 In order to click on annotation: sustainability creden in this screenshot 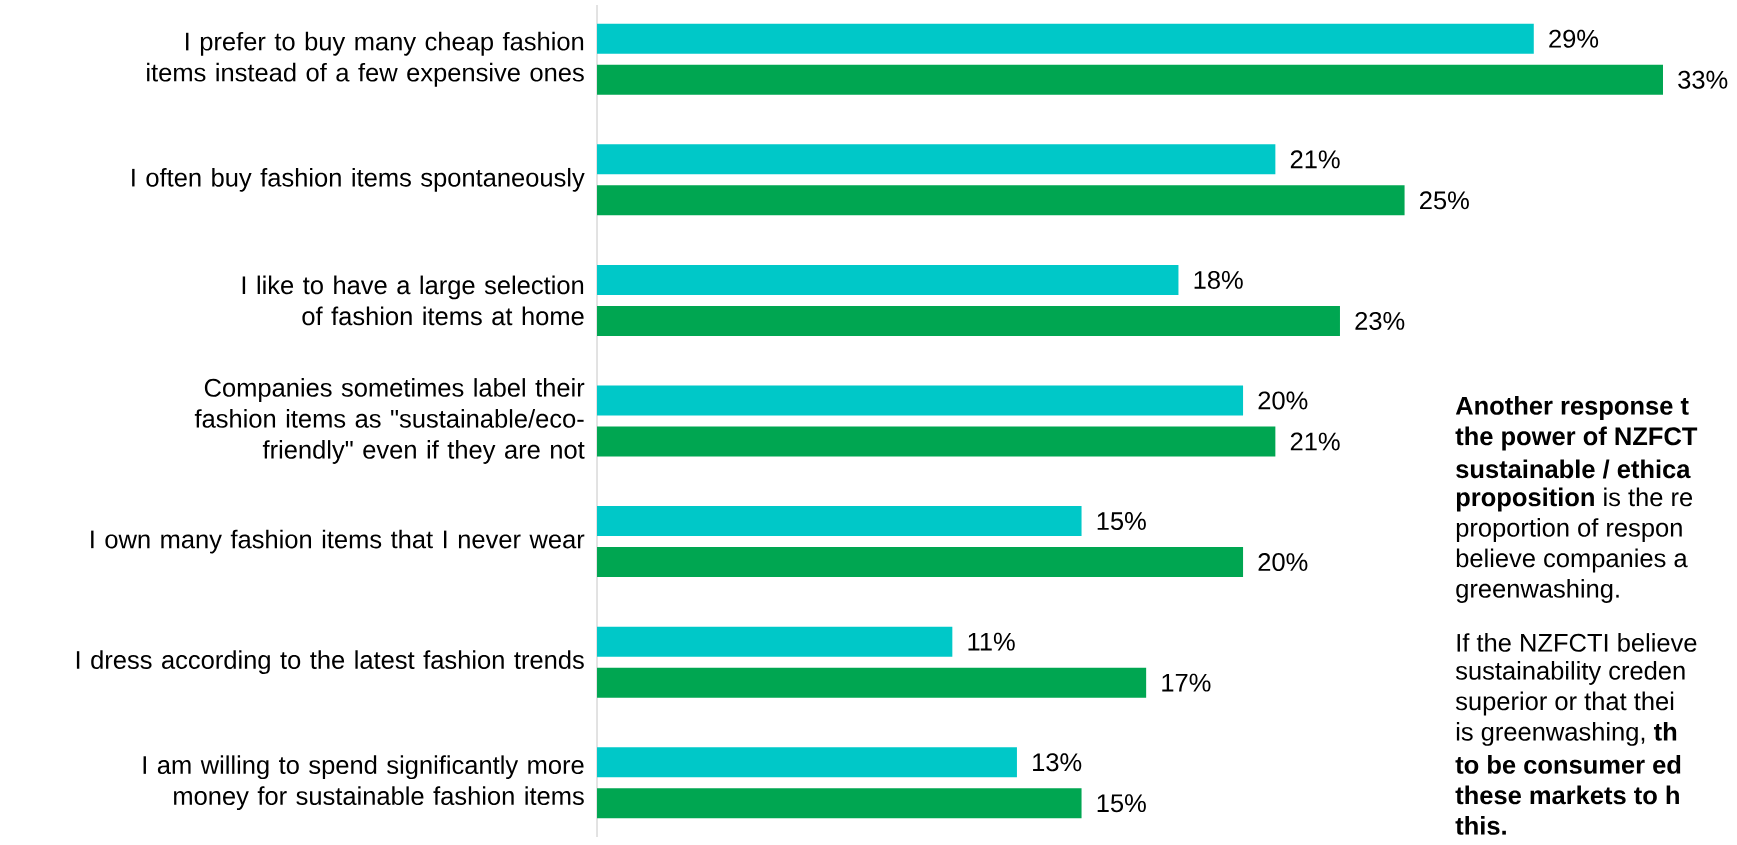, I will do `click(1570, 673)`.